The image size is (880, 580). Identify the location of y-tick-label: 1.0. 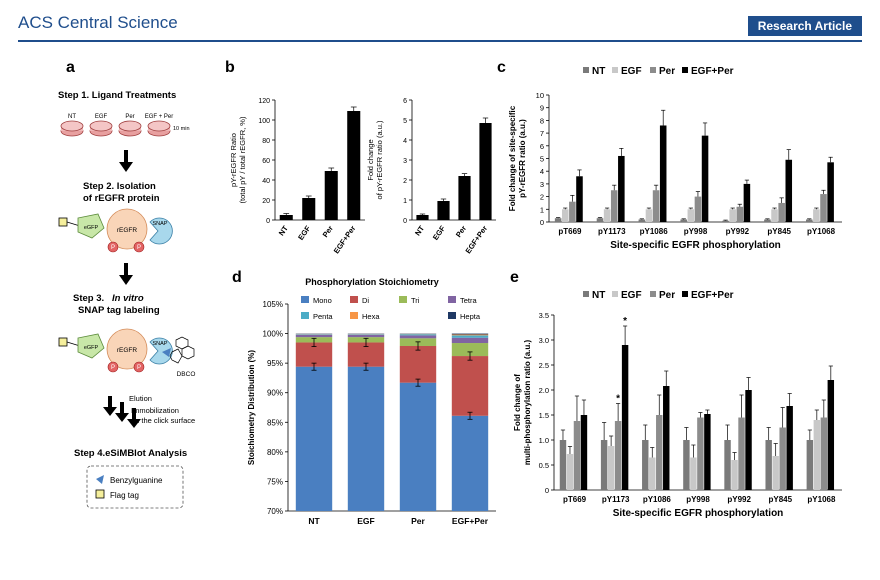
(544, 440).